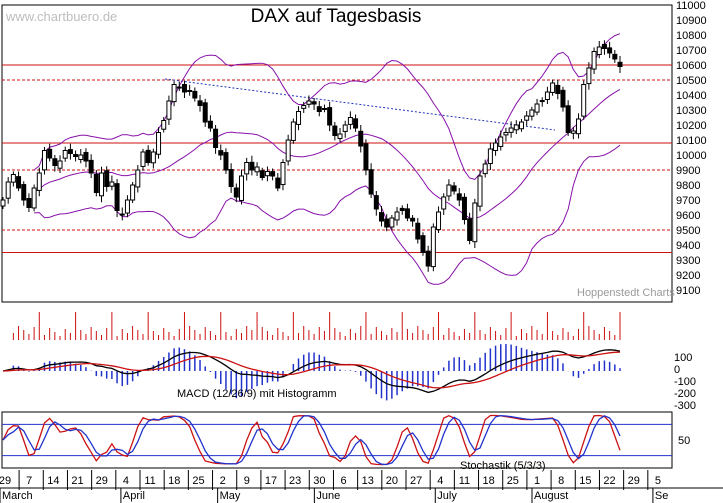 Image resolution: width=723 pixels, height=503 pixels. Describe the element at coordinates (230, 496) in the screenshot. I see `month-label: May` at that location.